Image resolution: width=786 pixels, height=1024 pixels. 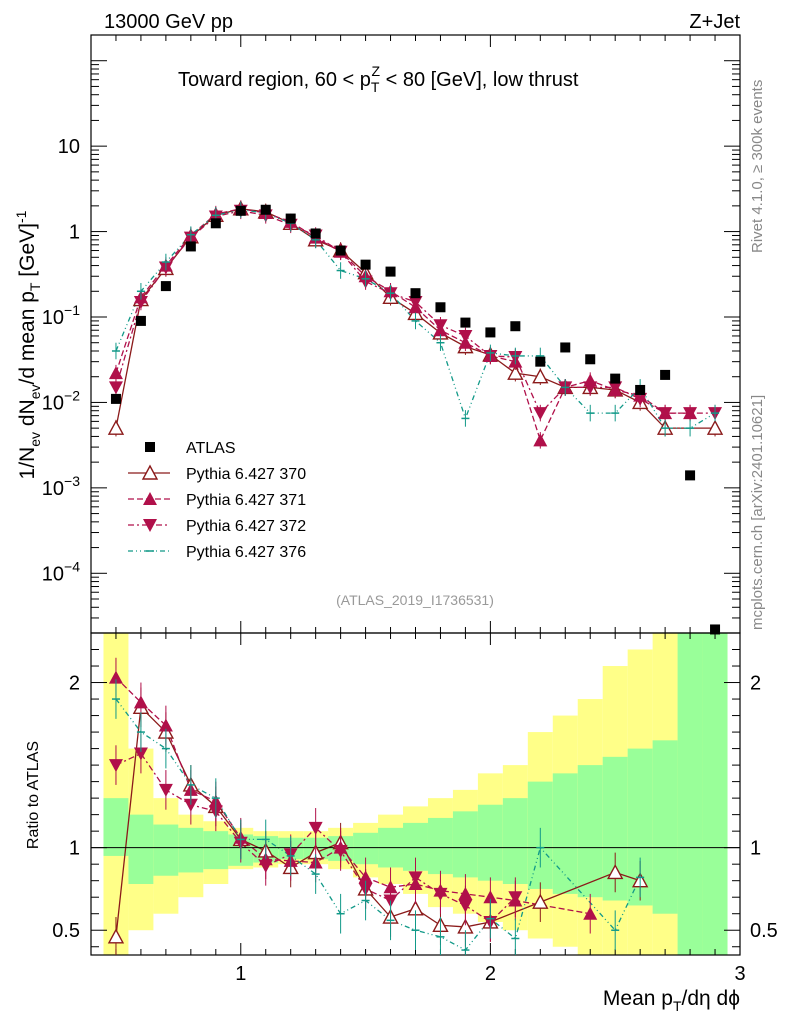 What do you see at coordinates (671, 1000) in the screenshot?
I see `x-axis-label: Mean pT/dη dϕ` at bounding box center [671, 1000].